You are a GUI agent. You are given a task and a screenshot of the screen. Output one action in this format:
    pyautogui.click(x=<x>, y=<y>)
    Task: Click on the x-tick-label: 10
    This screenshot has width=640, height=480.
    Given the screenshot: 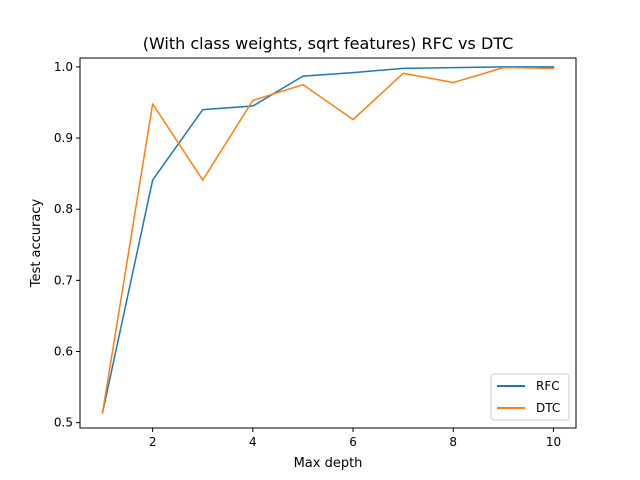 What is the action you would take?
    pyautogui.click(x=553, y=442)
    